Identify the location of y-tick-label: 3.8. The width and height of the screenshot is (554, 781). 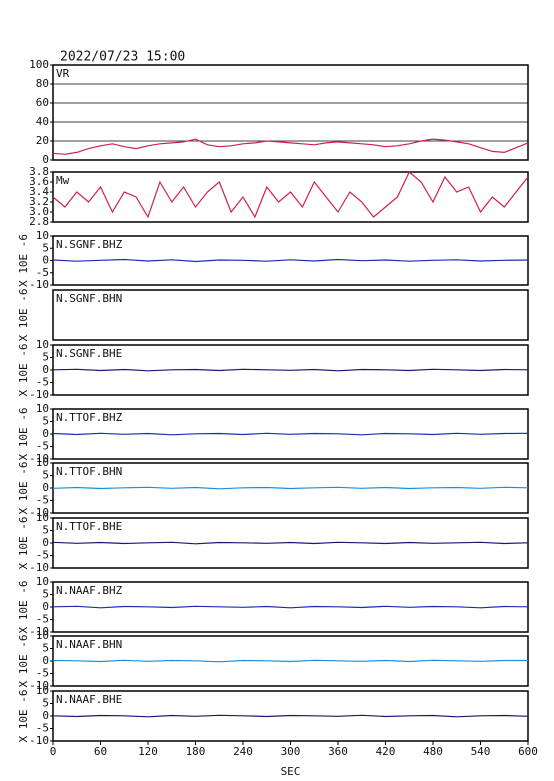
(39, 171).